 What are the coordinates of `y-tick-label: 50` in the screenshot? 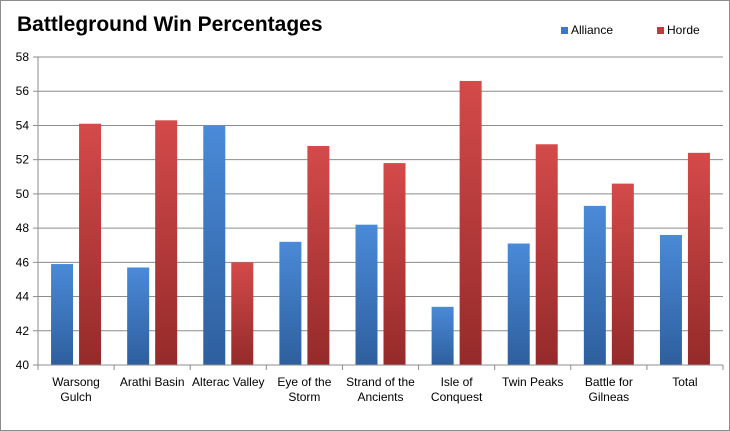 It's located at (23, 194).